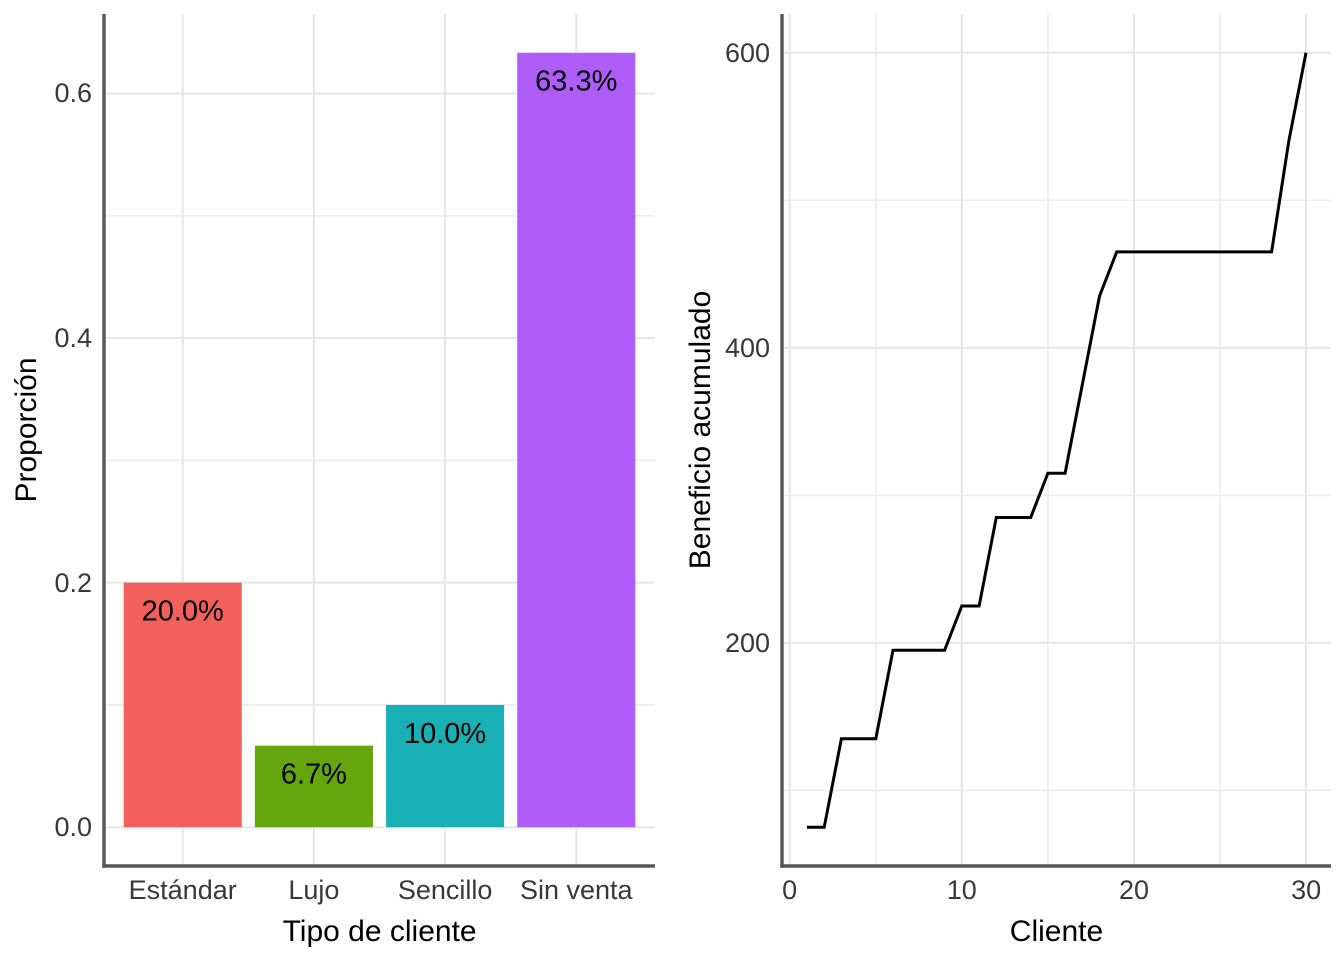 This screenshot has width=1344, height=960. Describe the element at coordinates (314, 775) in the screenshot. I see `bar-value-lujo: 6.7%` at that location.